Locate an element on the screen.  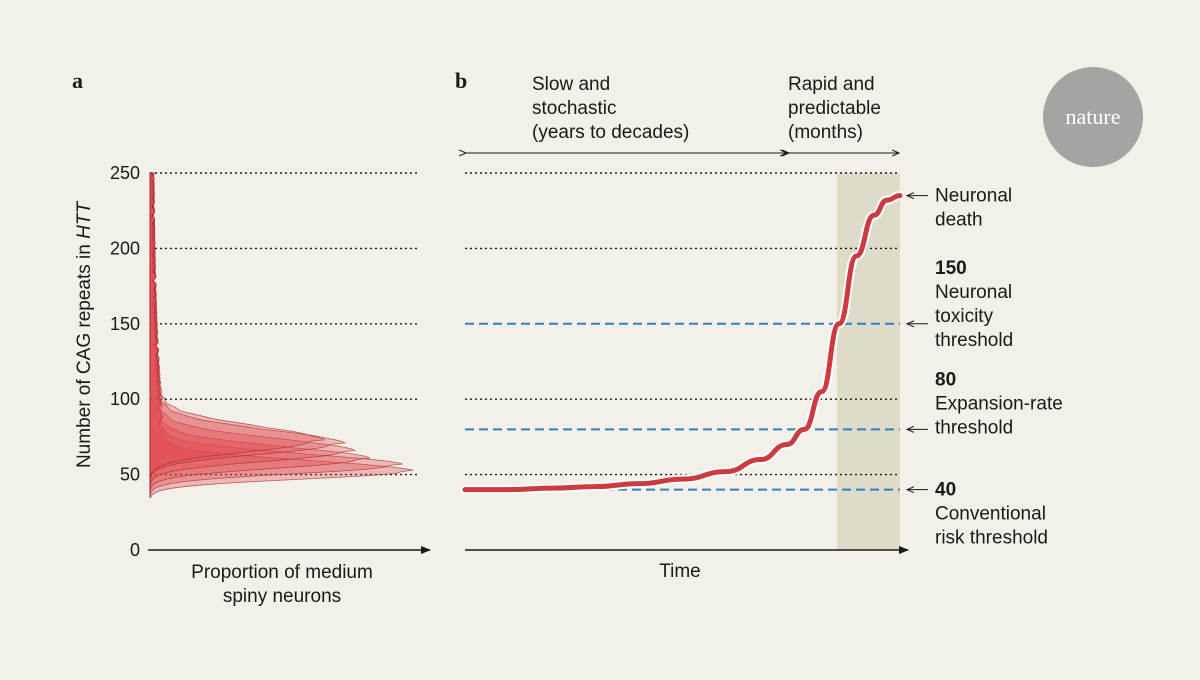
panel-a-distributions is located at coordinates (281, 335).